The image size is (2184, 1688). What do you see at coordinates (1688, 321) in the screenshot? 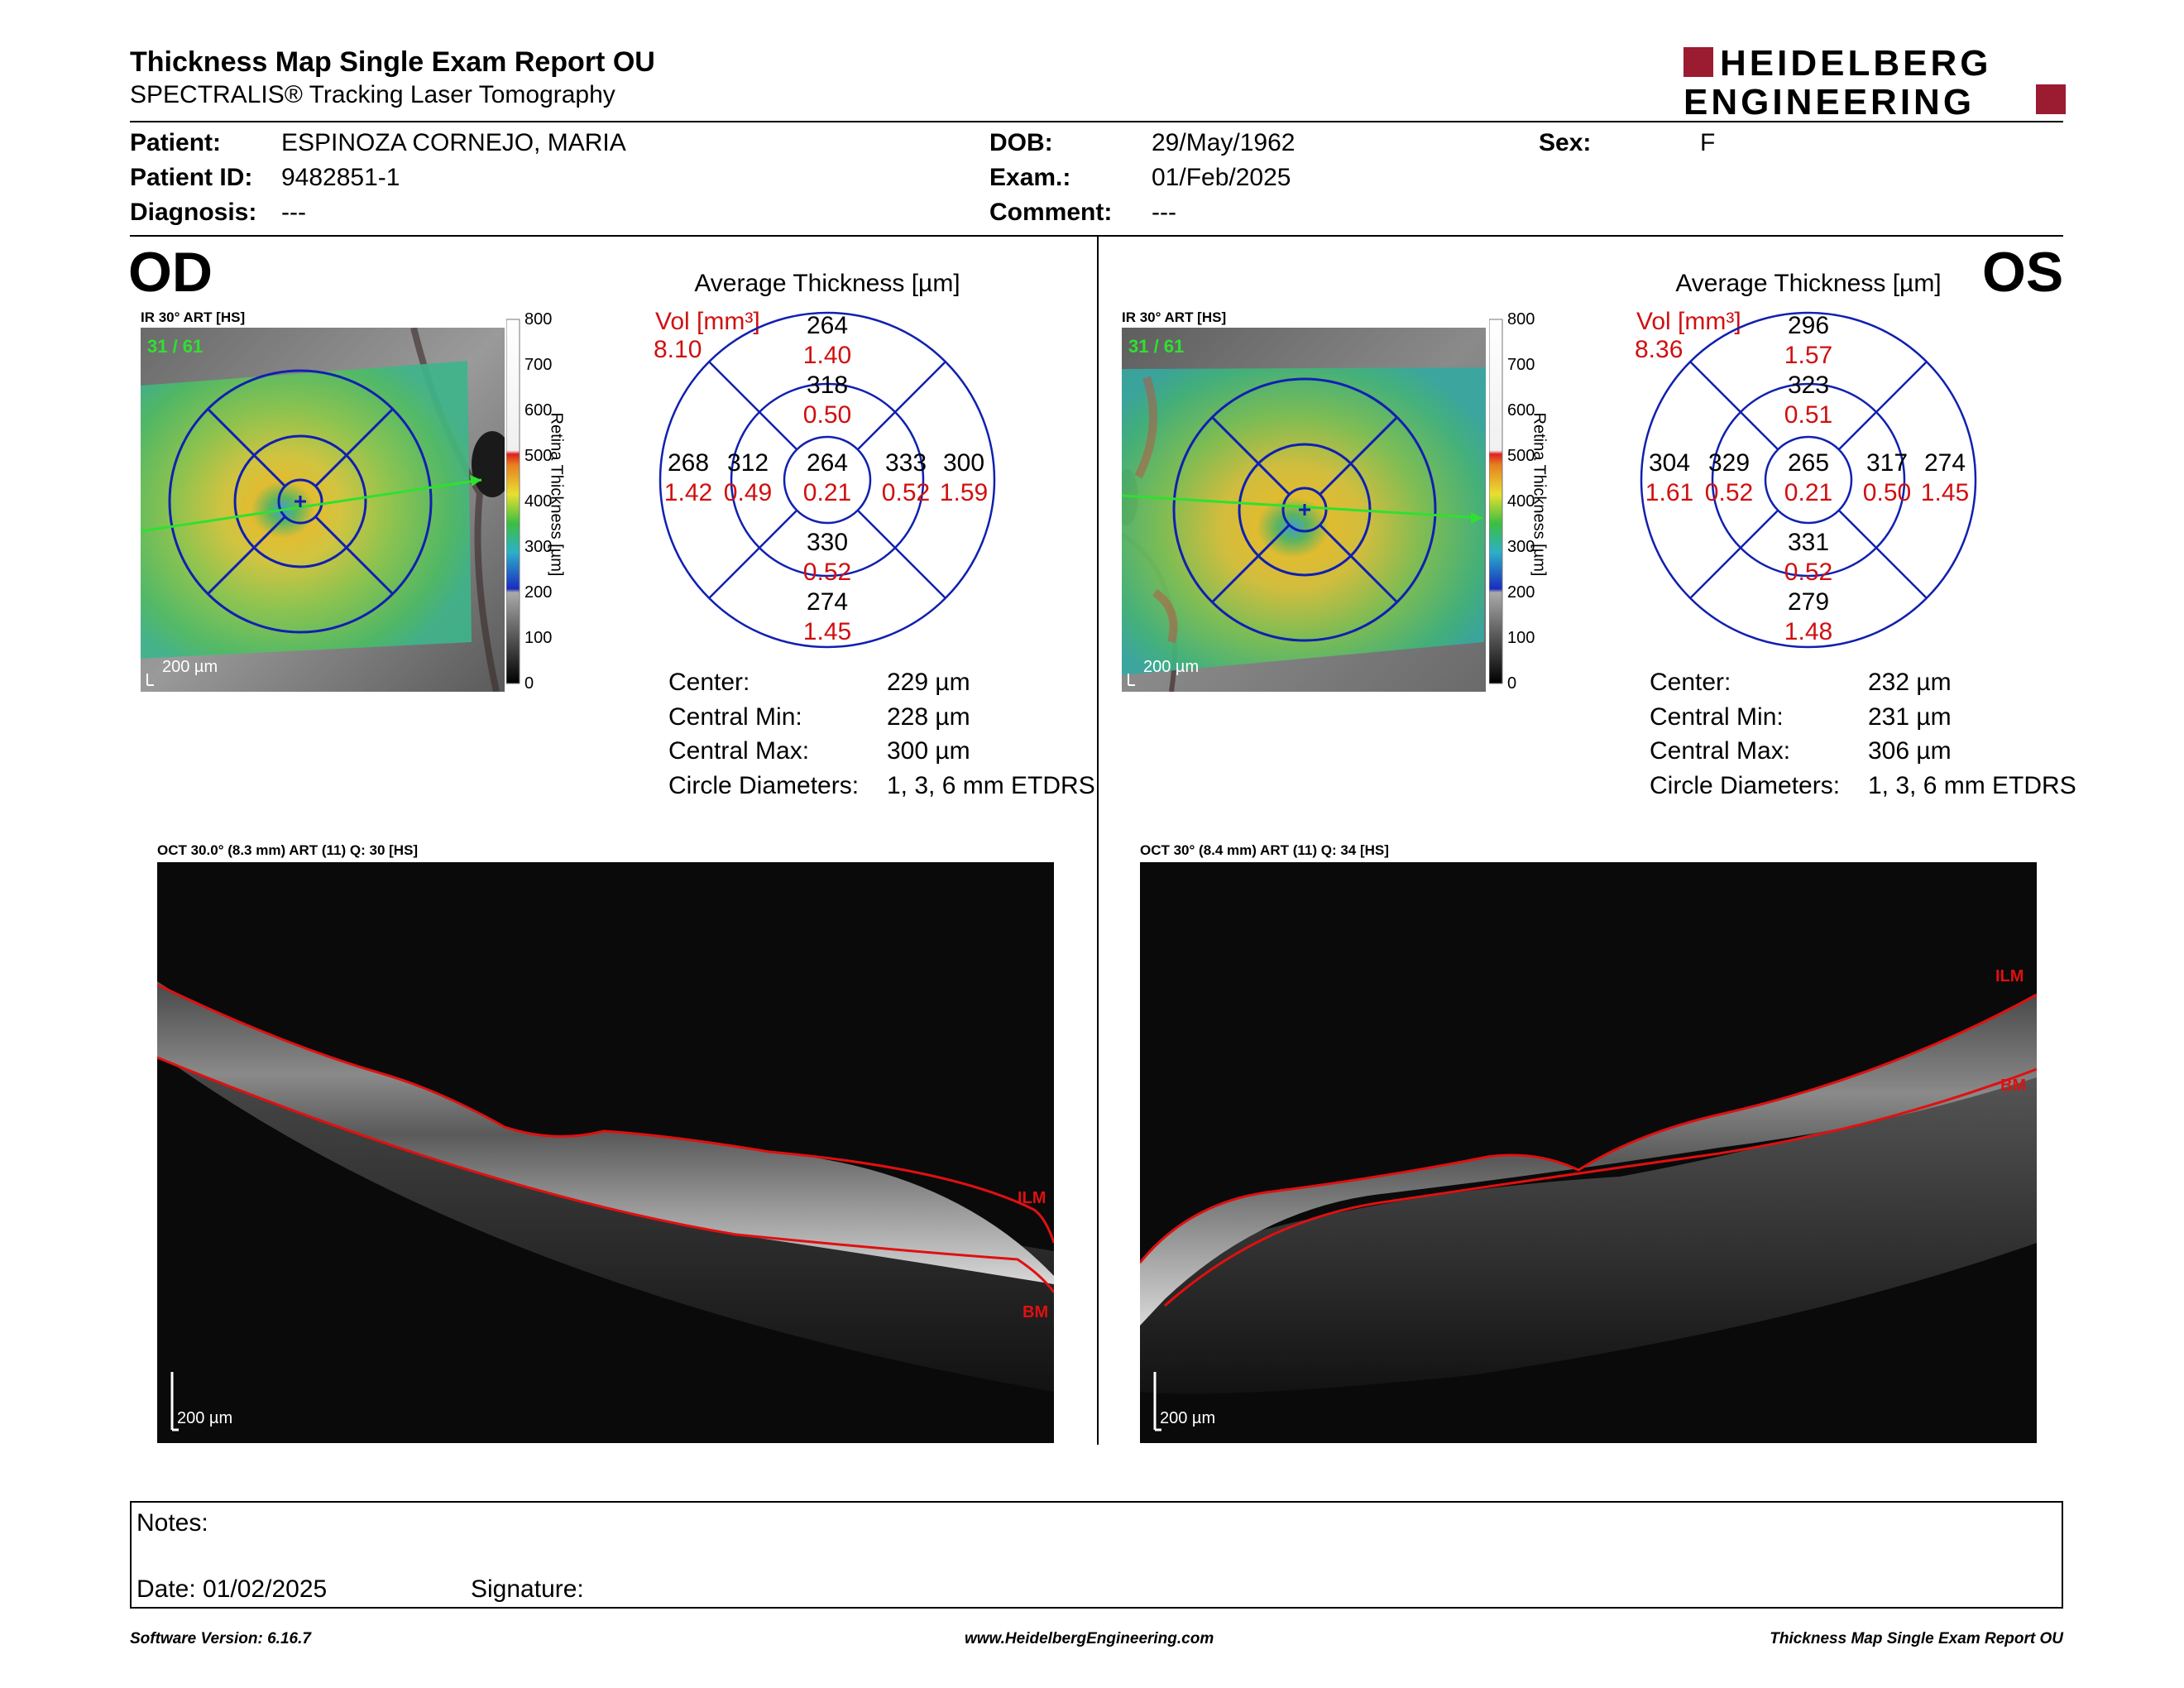
I see `os-vol-label: Vol [mm³]` at bounding box center [1688, 321].